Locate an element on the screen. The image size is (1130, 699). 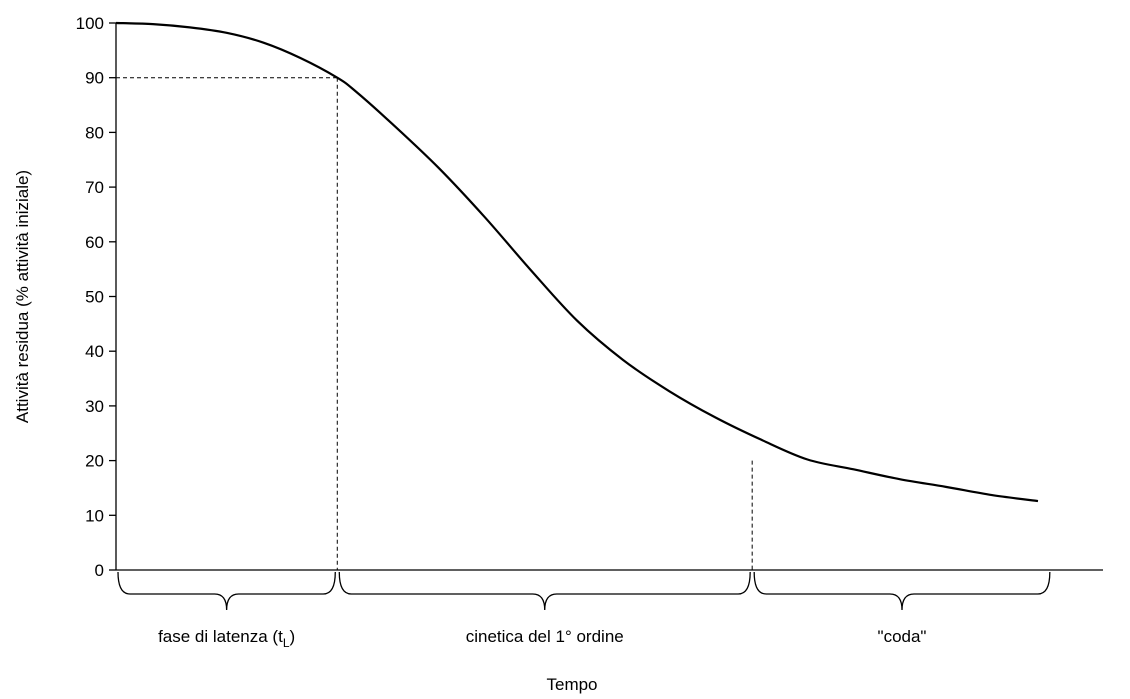
y-tick-label: 60 is located at coordinates (94, 242).